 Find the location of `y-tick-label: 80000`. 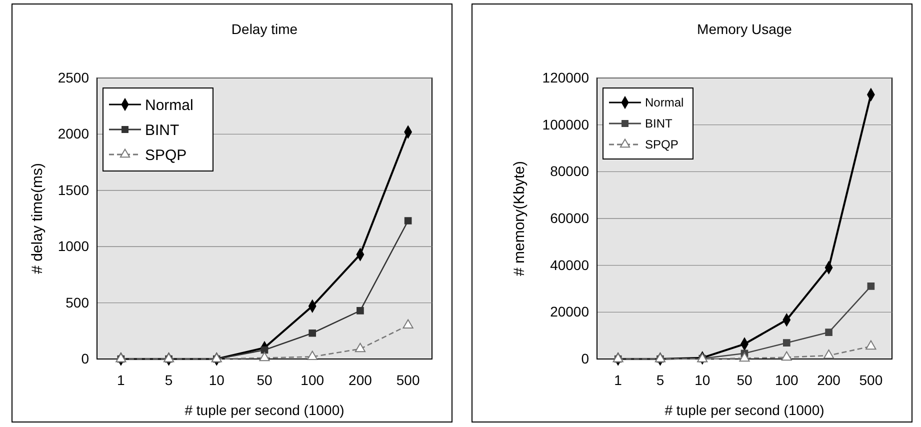

y-tick-label: 80000 is located at coordinates (570, 171).